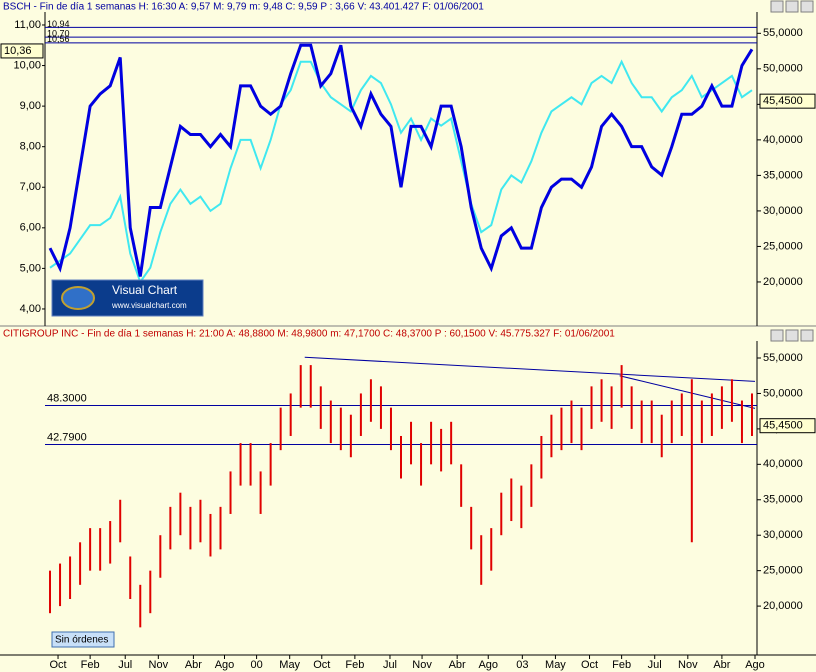 This screenshot has height=672, width=816. Describe the element at coordinates (127, 298) in the screenshot. I see `logo-box` at that location.